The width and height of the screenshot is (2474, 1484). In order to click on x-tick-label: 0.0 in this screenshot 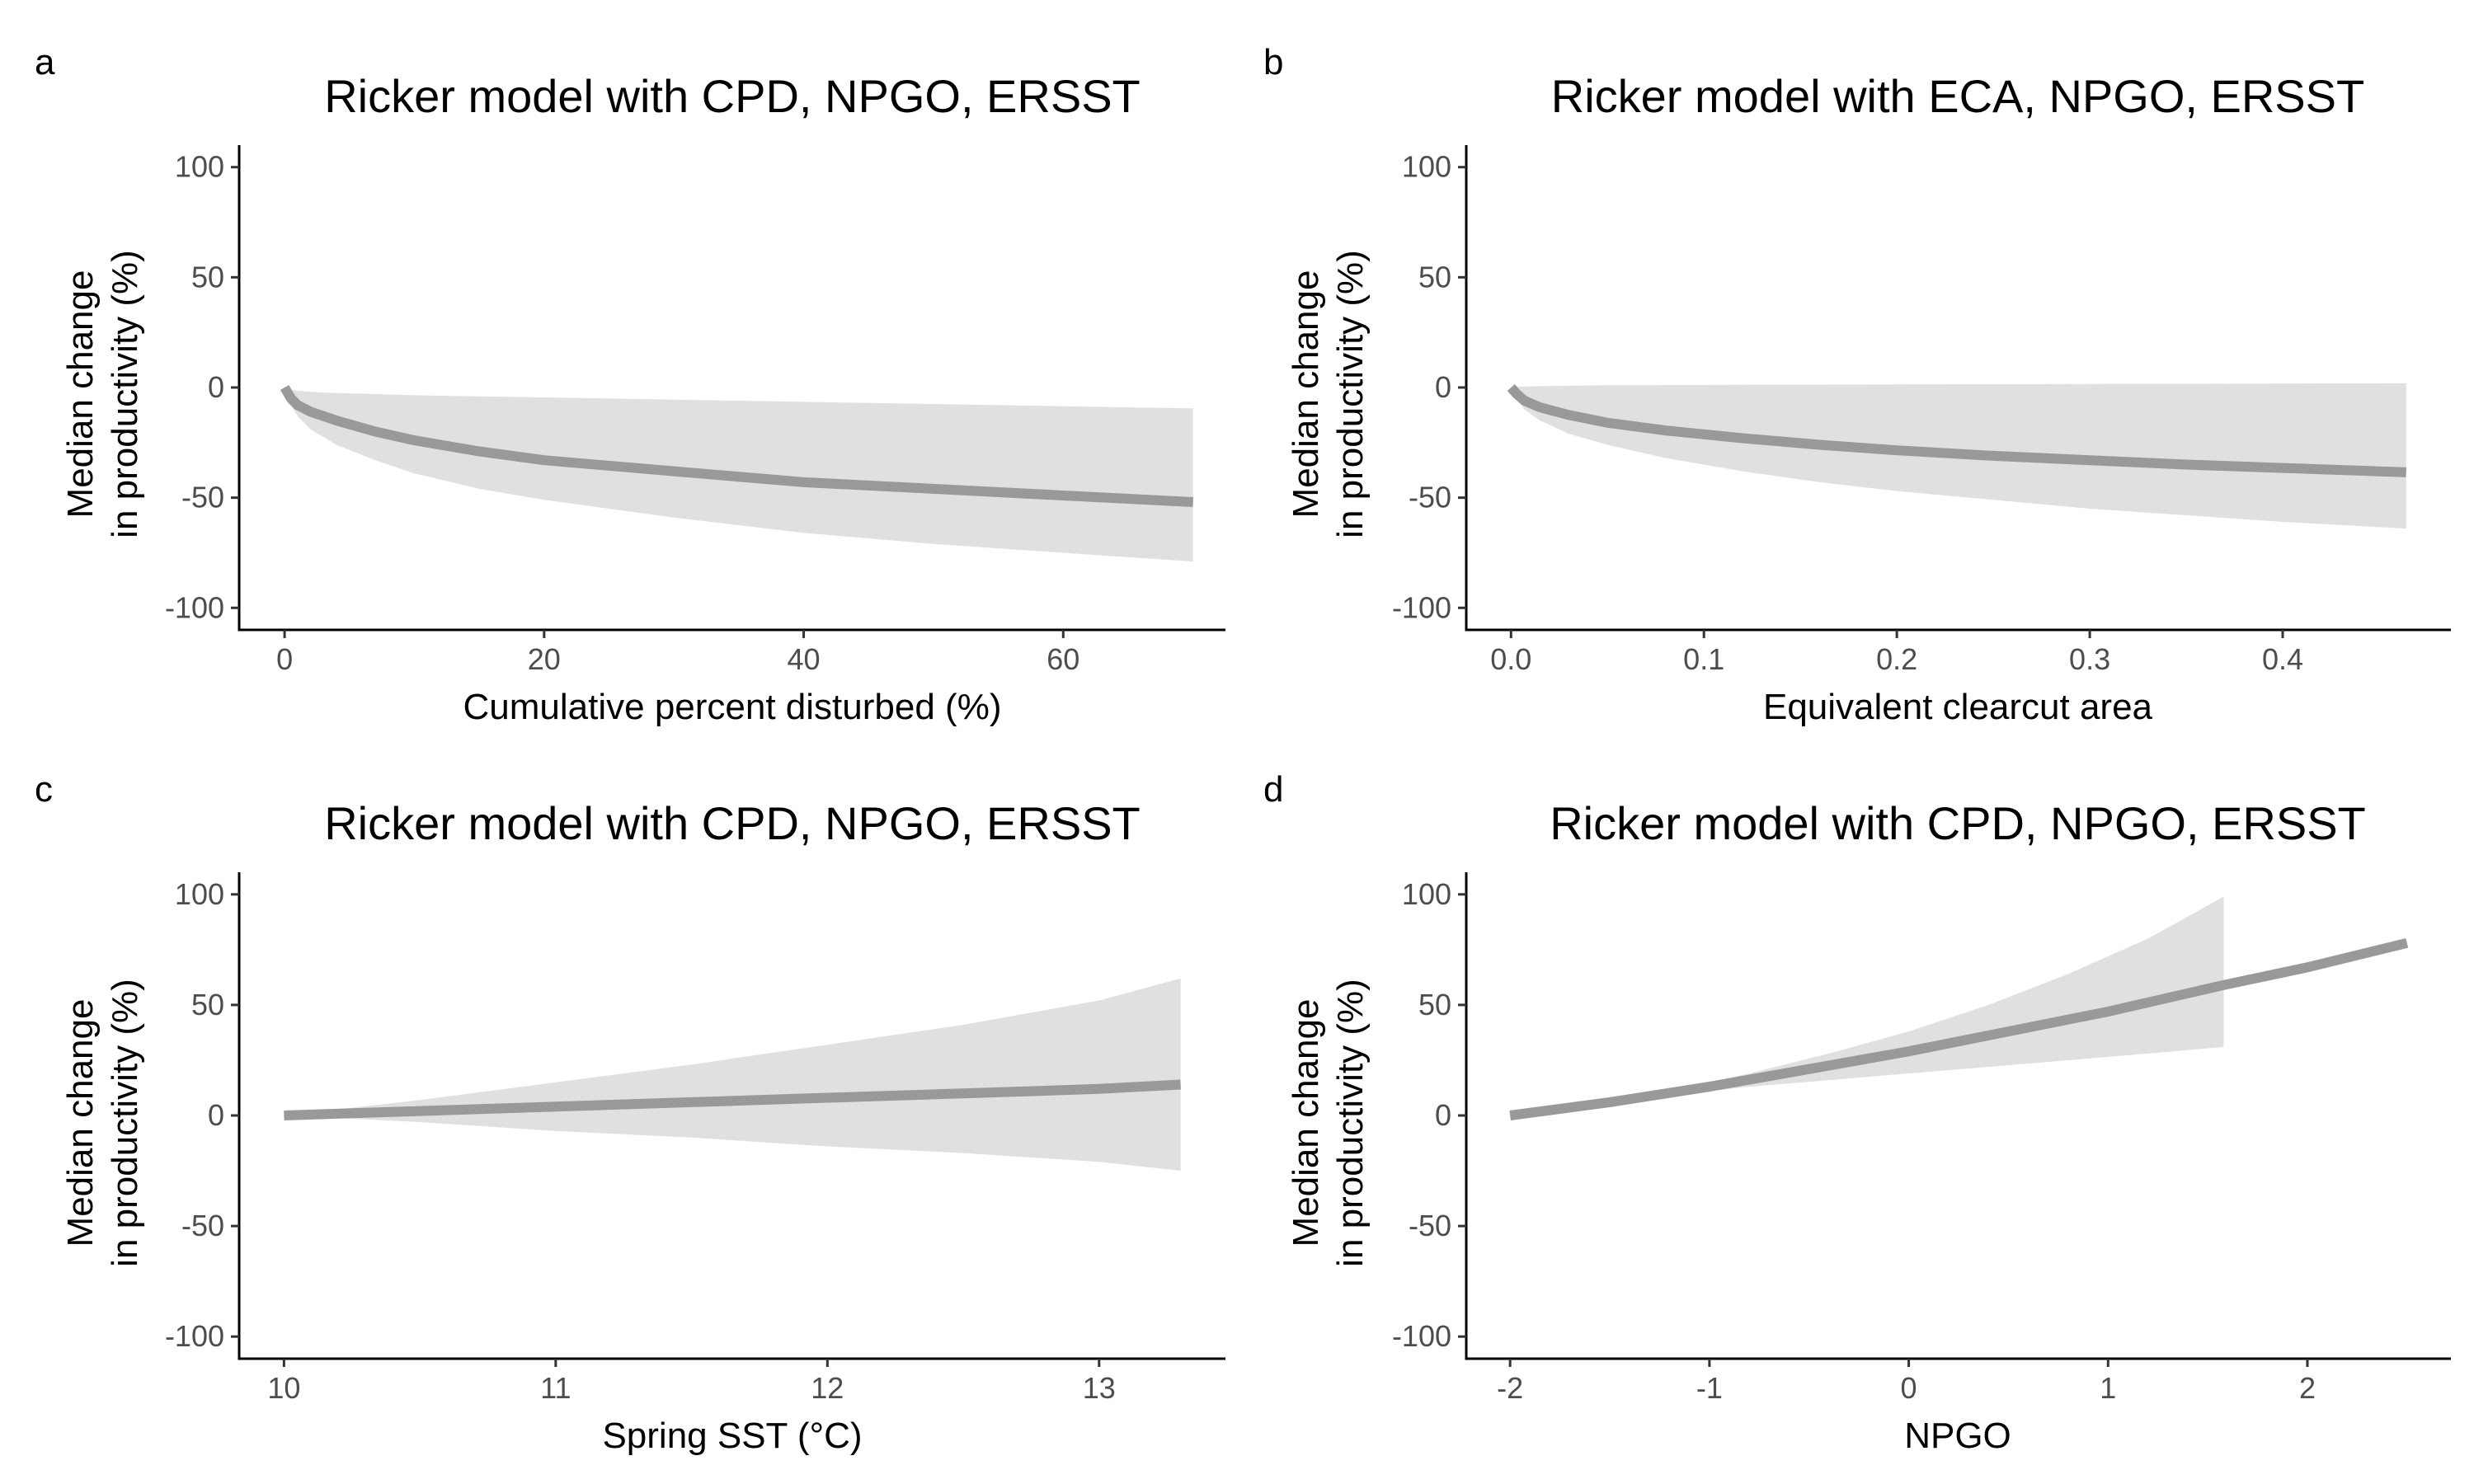, I will do `click(1510, 659)`.